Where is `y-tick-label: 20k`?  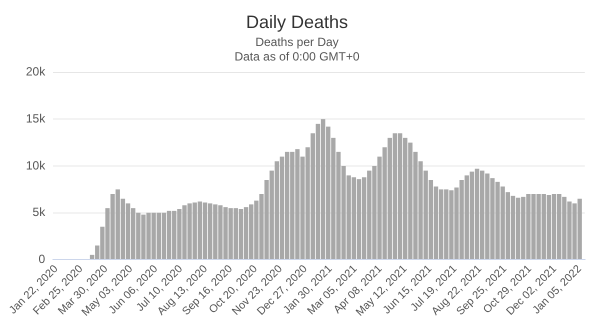 y-tick-label: 20k is located at coordinates (36, 71).